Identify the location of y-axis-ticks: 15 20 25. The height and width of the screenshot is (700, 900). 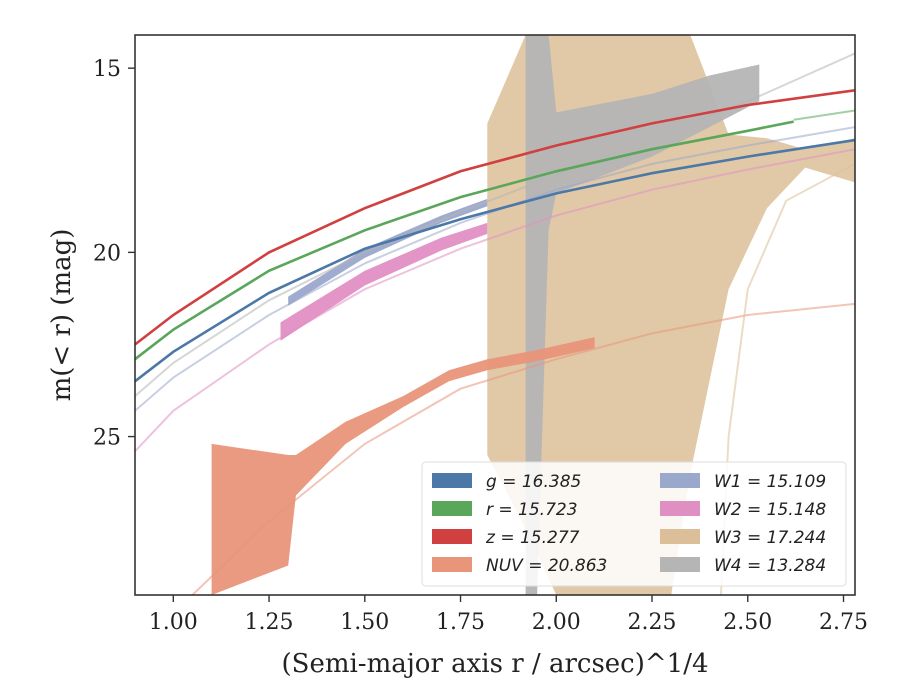
(114, 254).